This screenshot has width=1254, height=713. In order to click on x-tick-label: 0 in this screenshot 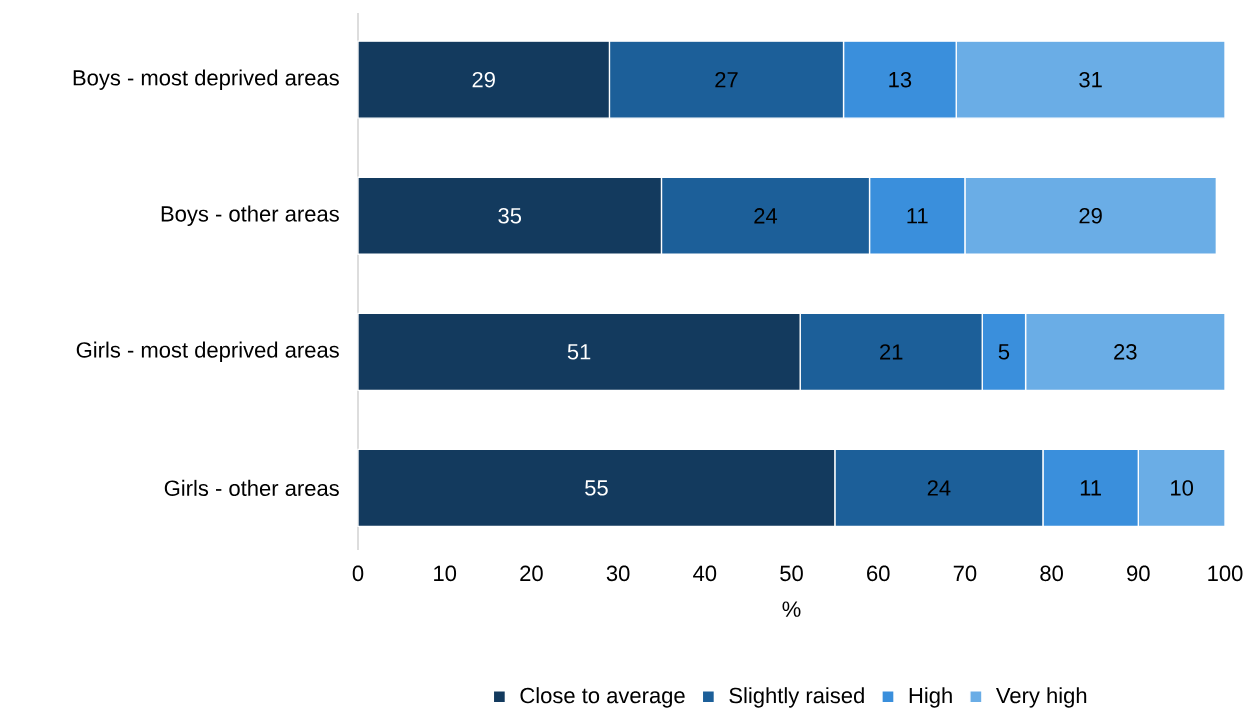, I will do `click(358, 573)`.